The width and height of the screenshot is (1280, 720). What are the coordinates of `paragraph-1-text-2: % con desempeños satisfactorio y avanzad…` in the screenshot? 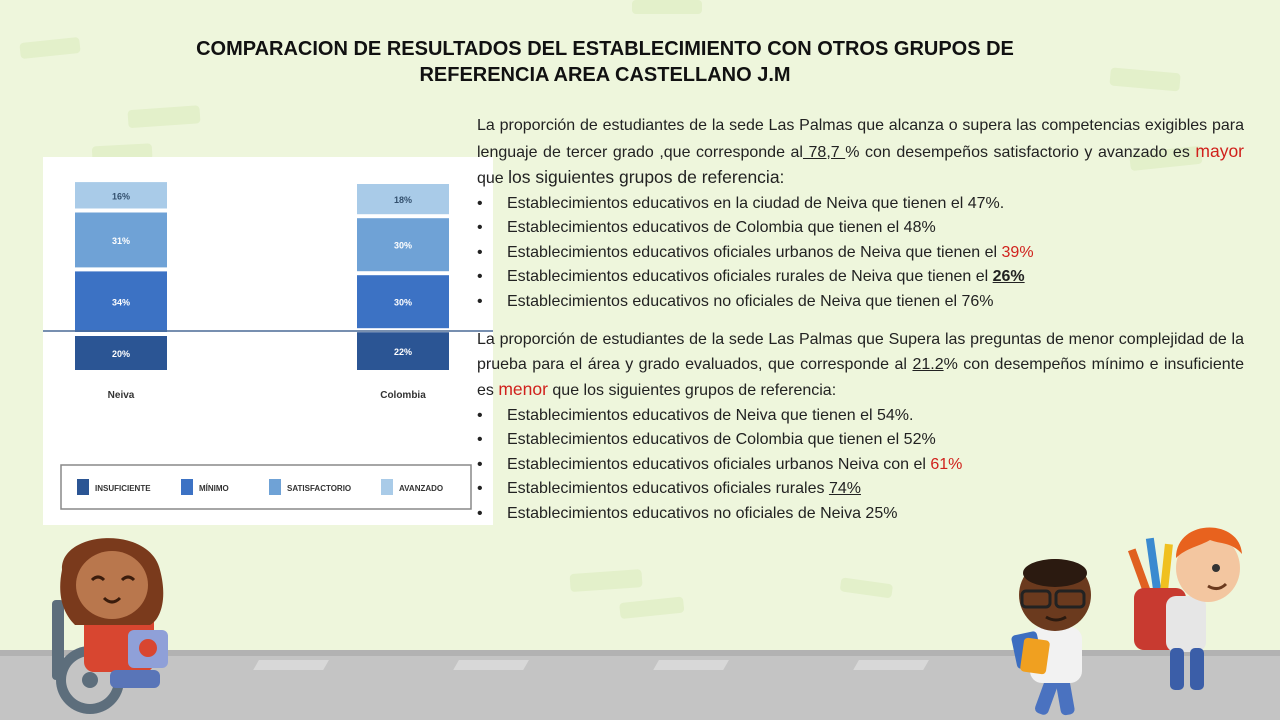 It's located at (1020, 152).